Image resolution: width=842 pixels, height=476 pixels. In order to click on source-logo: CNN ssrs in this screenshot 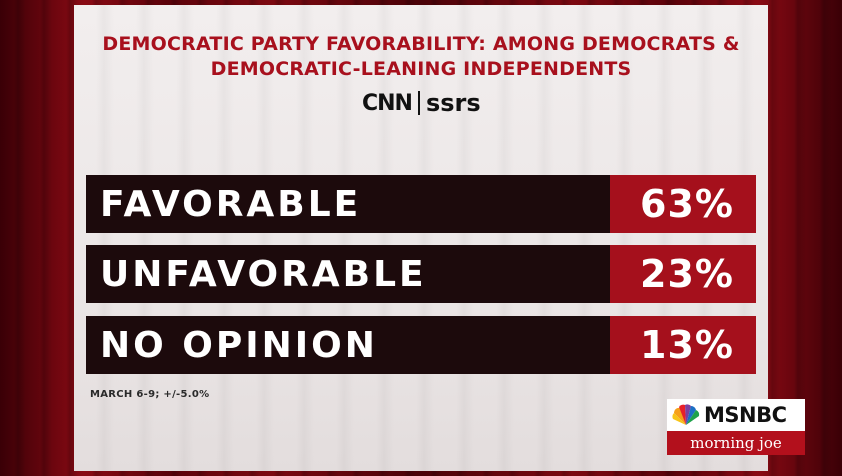, I will do `click(421, 103)`.